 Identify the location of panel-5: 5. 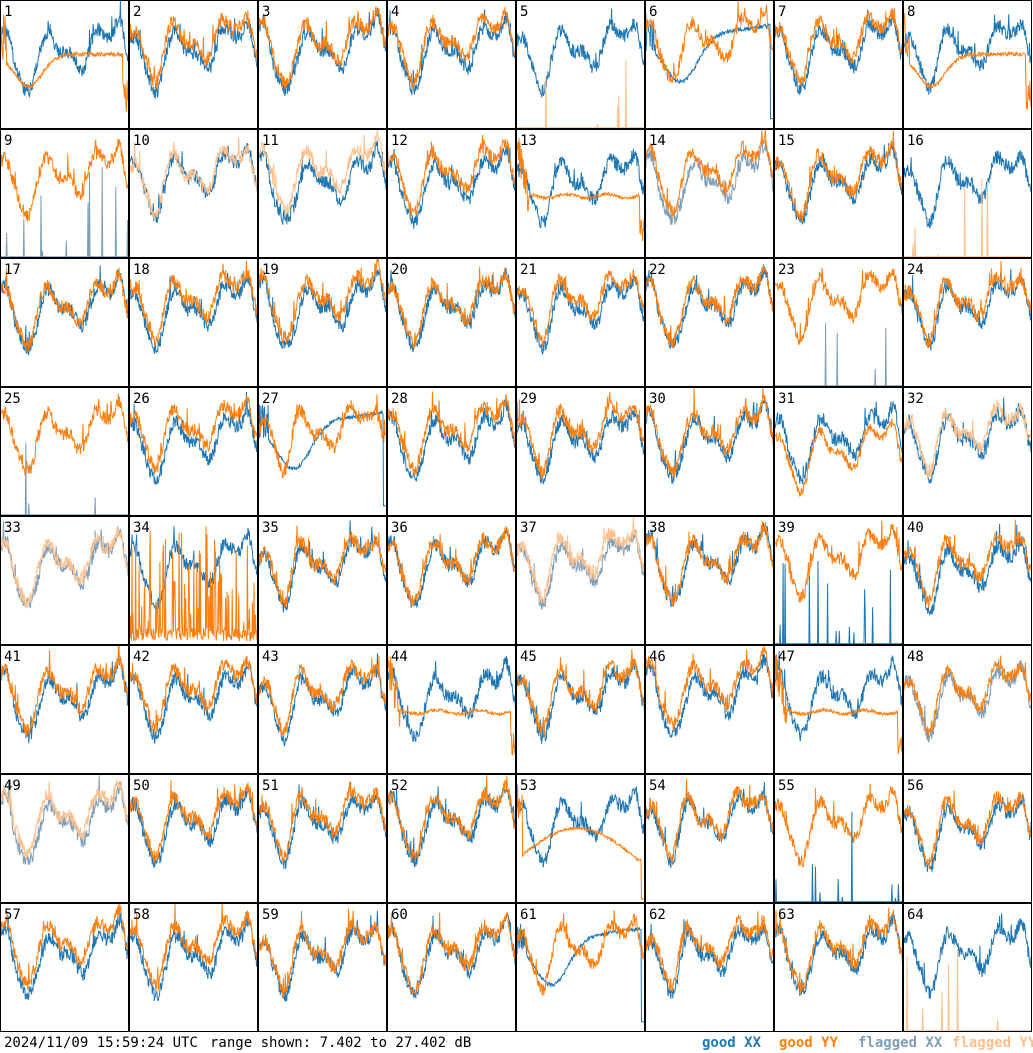
(580, 64).